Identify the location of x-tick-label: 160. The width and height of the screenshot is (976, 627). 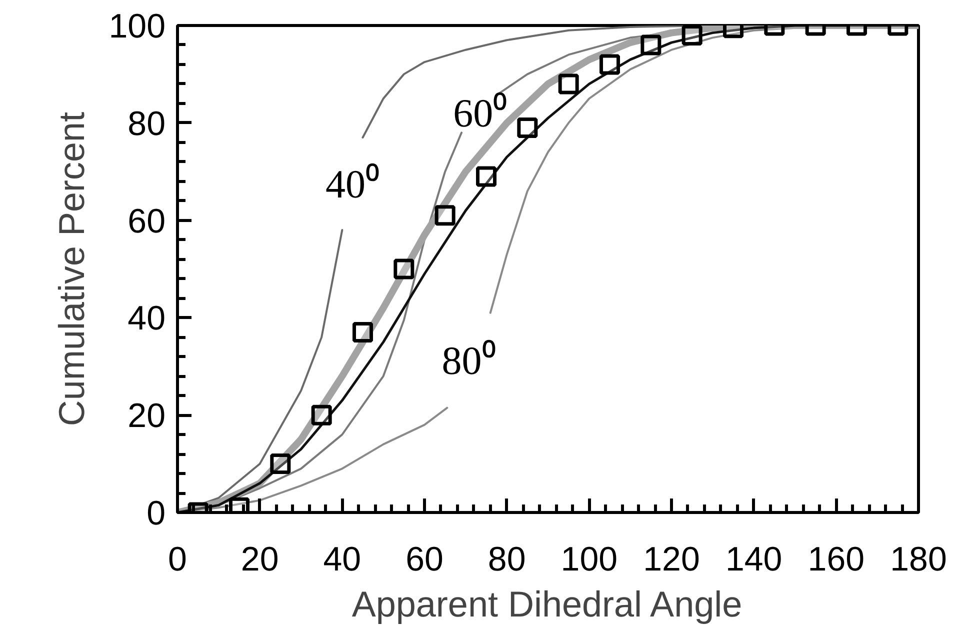
(836, 559).